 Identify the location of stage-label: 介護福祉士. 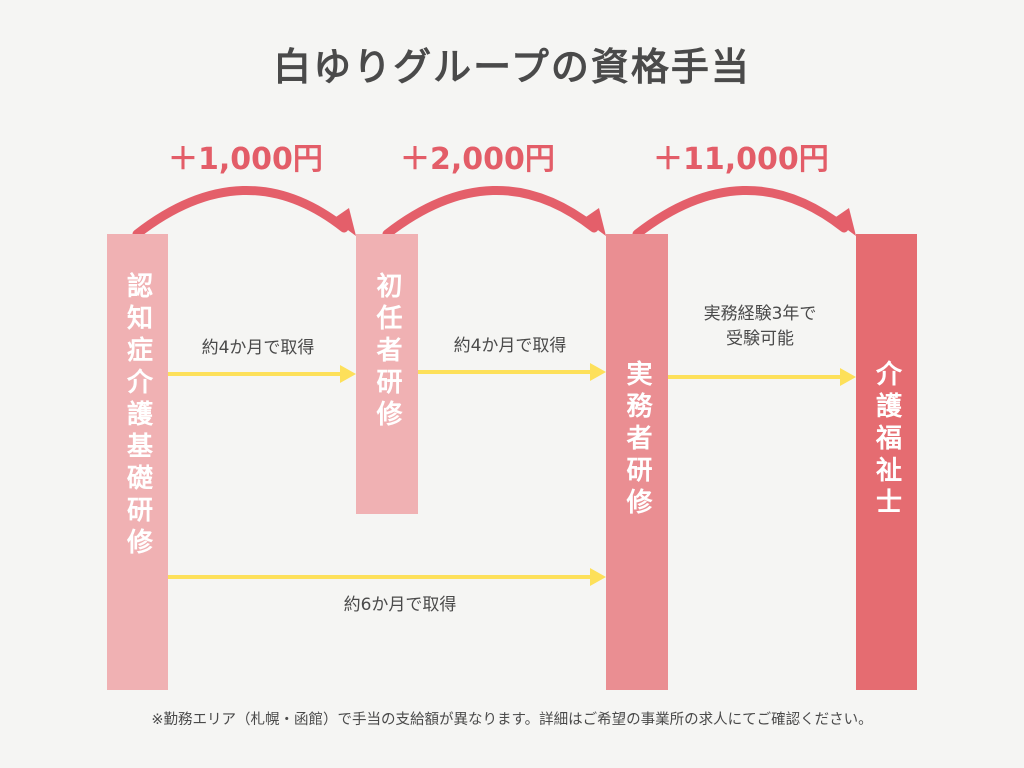
(886, 440).